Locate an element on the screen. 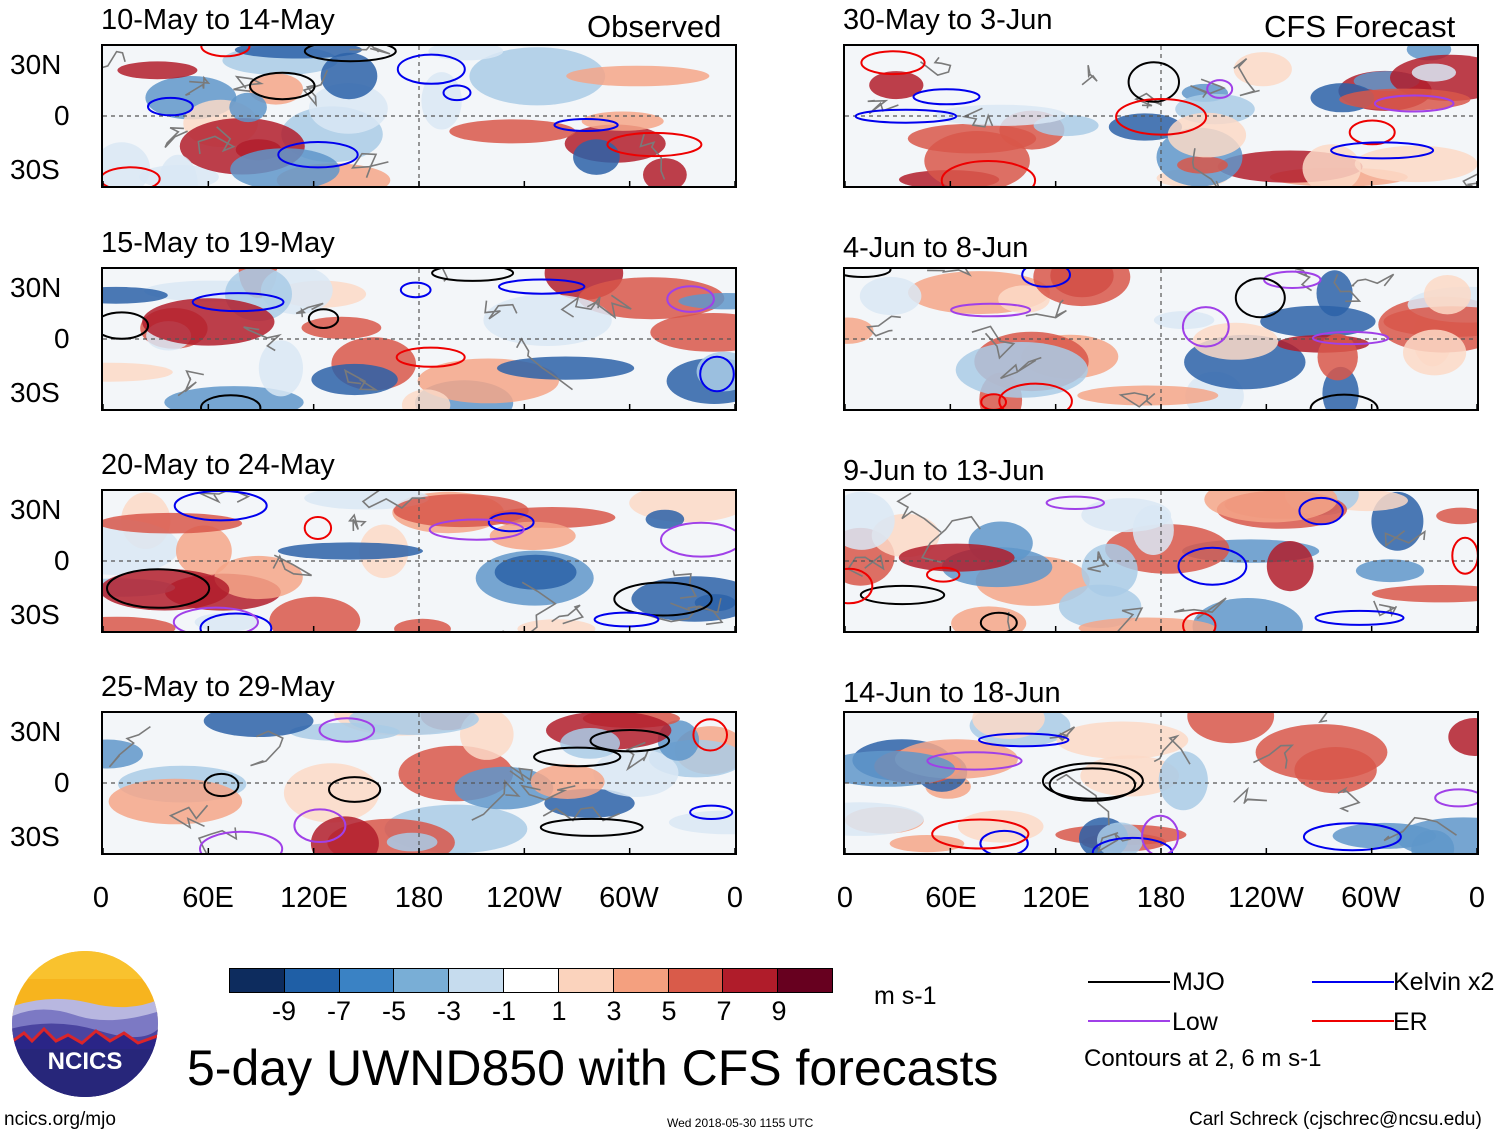 Image resolution: width=1510 pixels, height=1137 pixels. observed-map-4-field is located at coordinates (419, 783).